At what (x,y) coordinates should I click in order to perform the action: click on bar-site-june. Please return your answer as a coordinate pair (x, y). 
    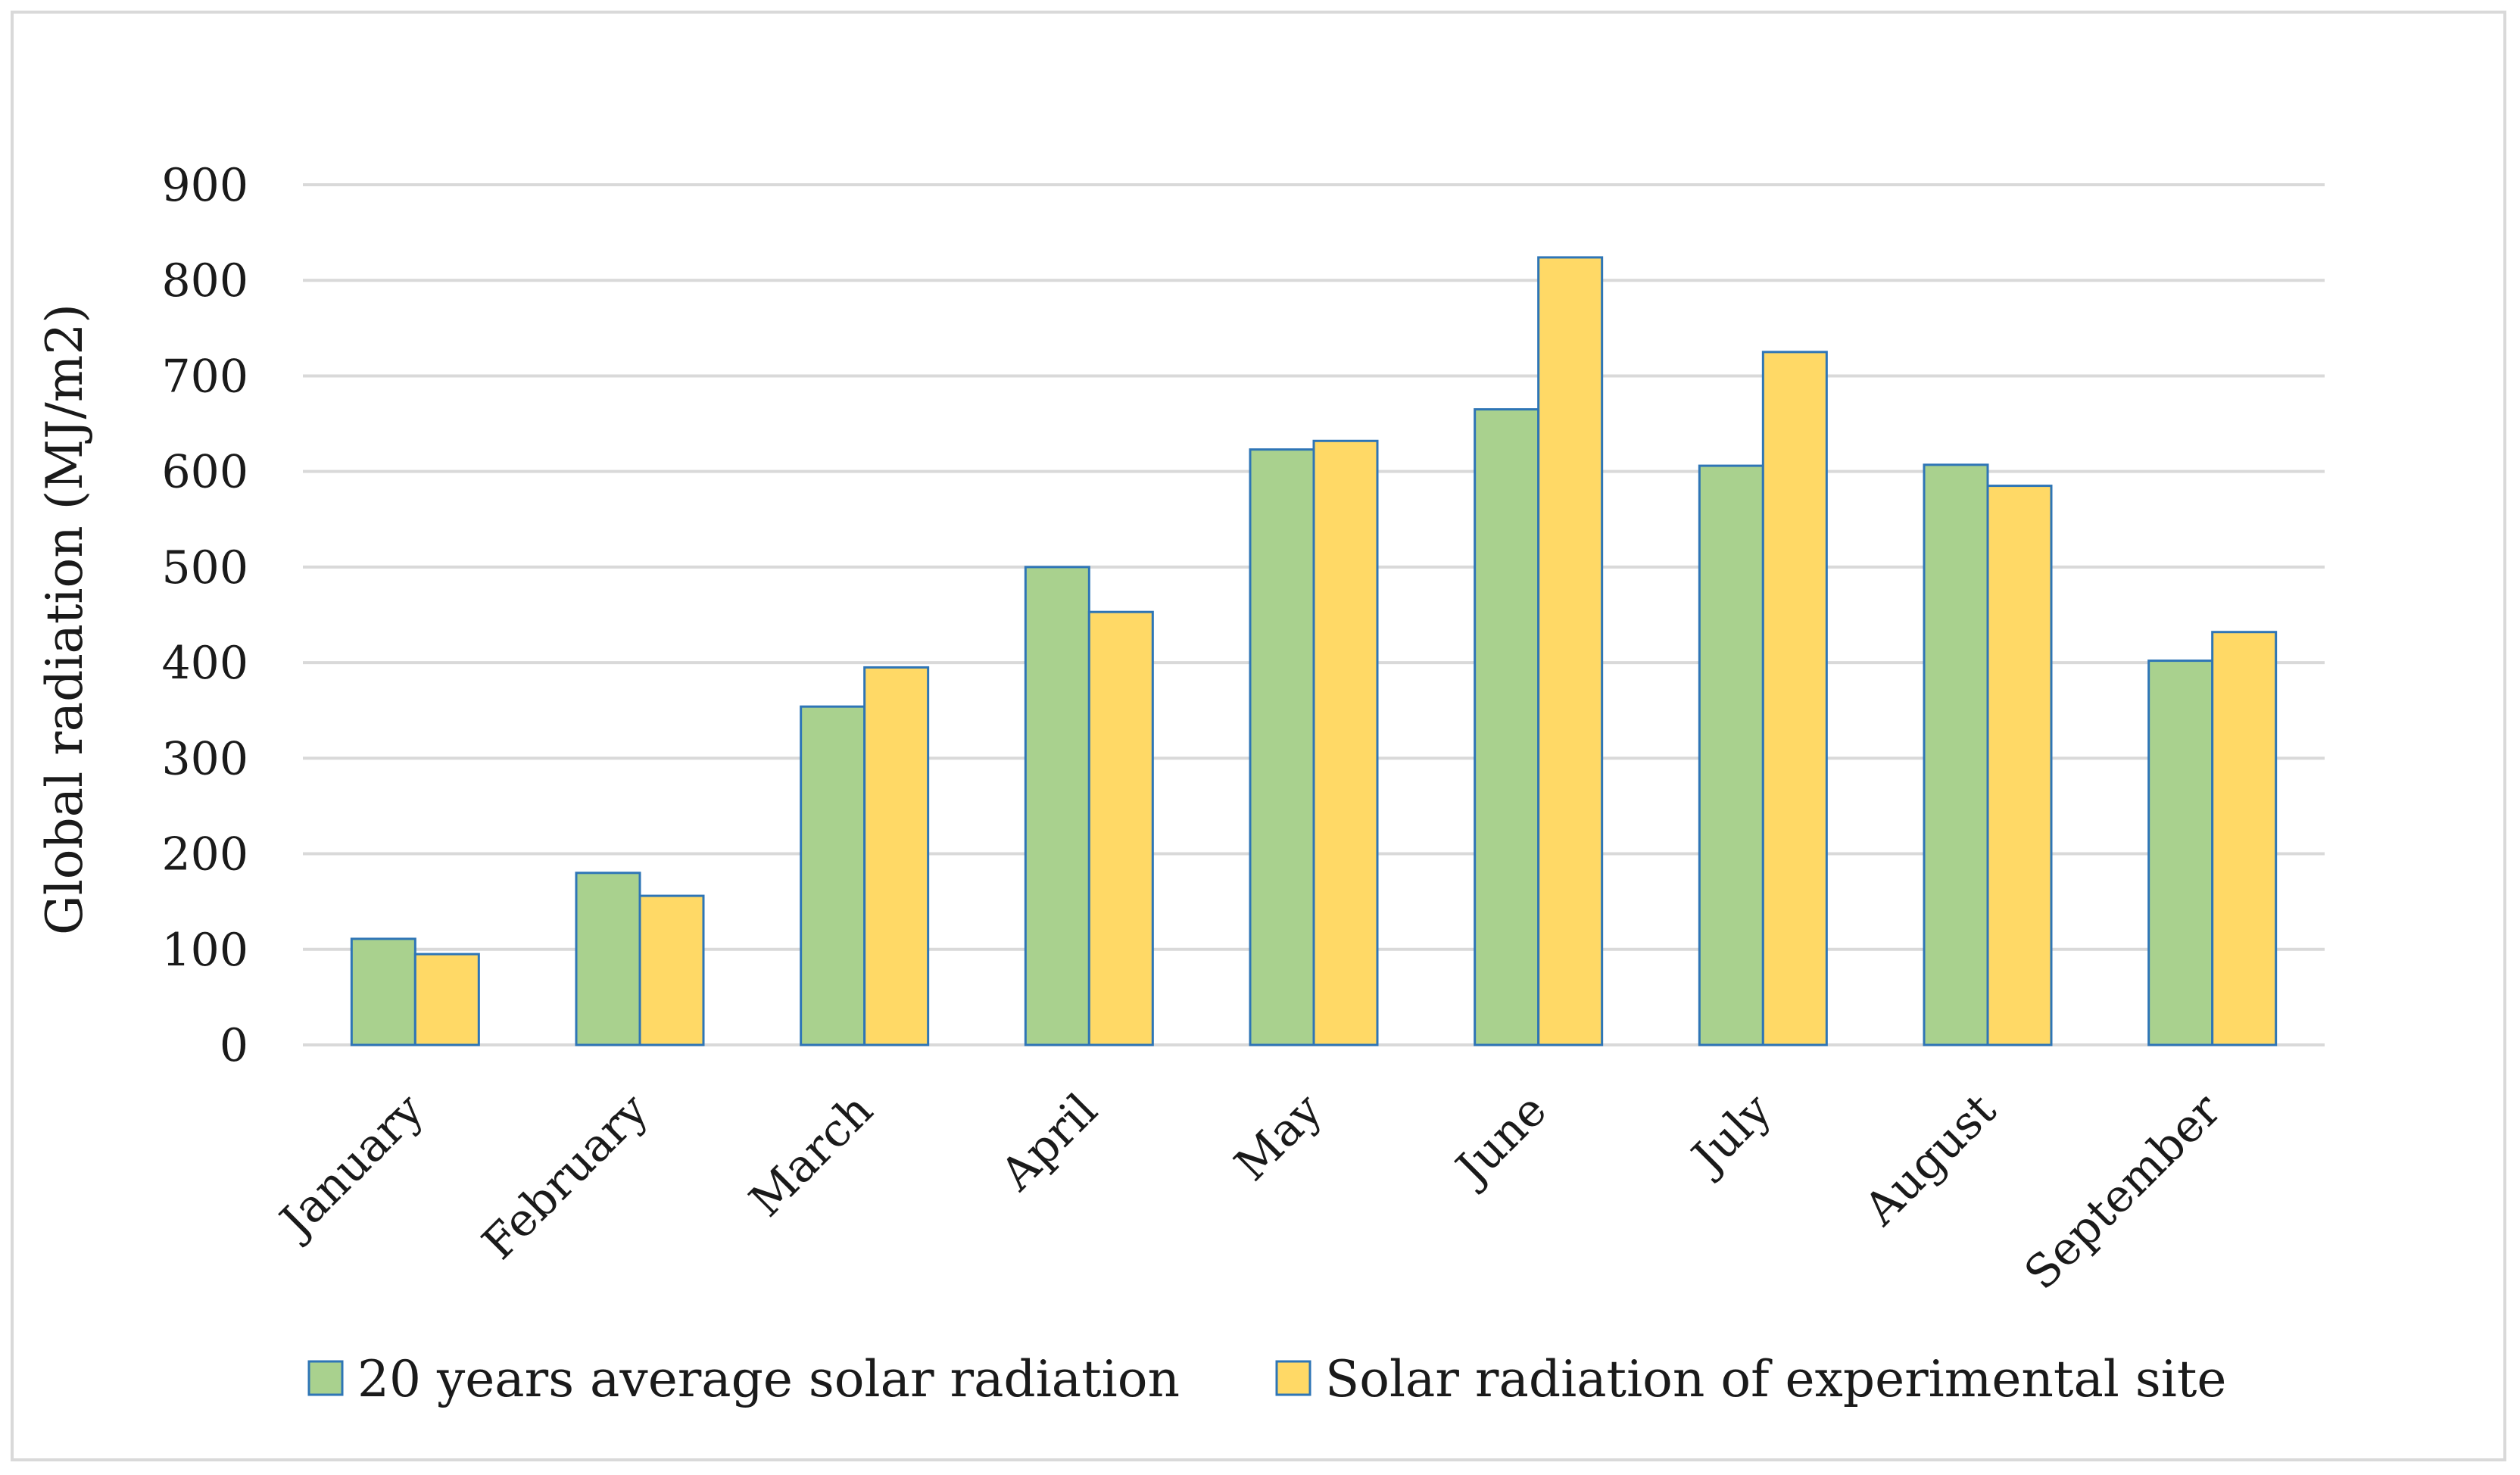
    Looking at the image, I should click on (1570, 651).